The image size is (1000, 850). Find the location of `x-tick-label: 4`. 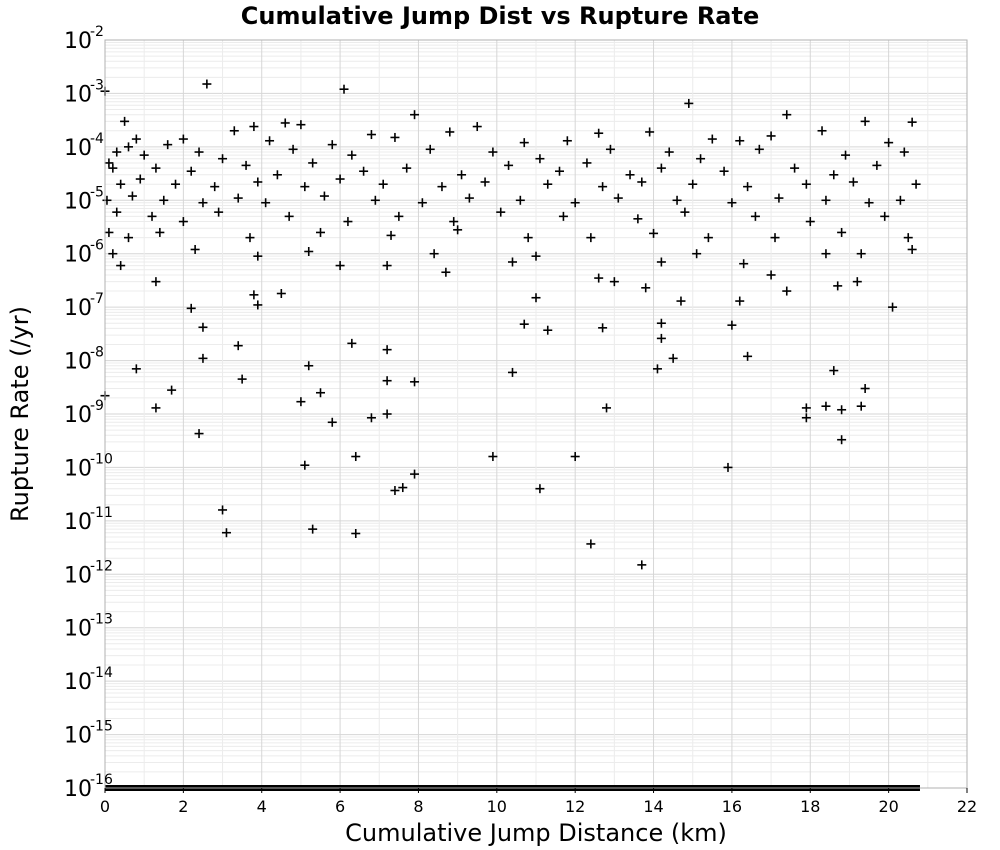

x-tick-label: 4 is located at coordinates (262, 806).